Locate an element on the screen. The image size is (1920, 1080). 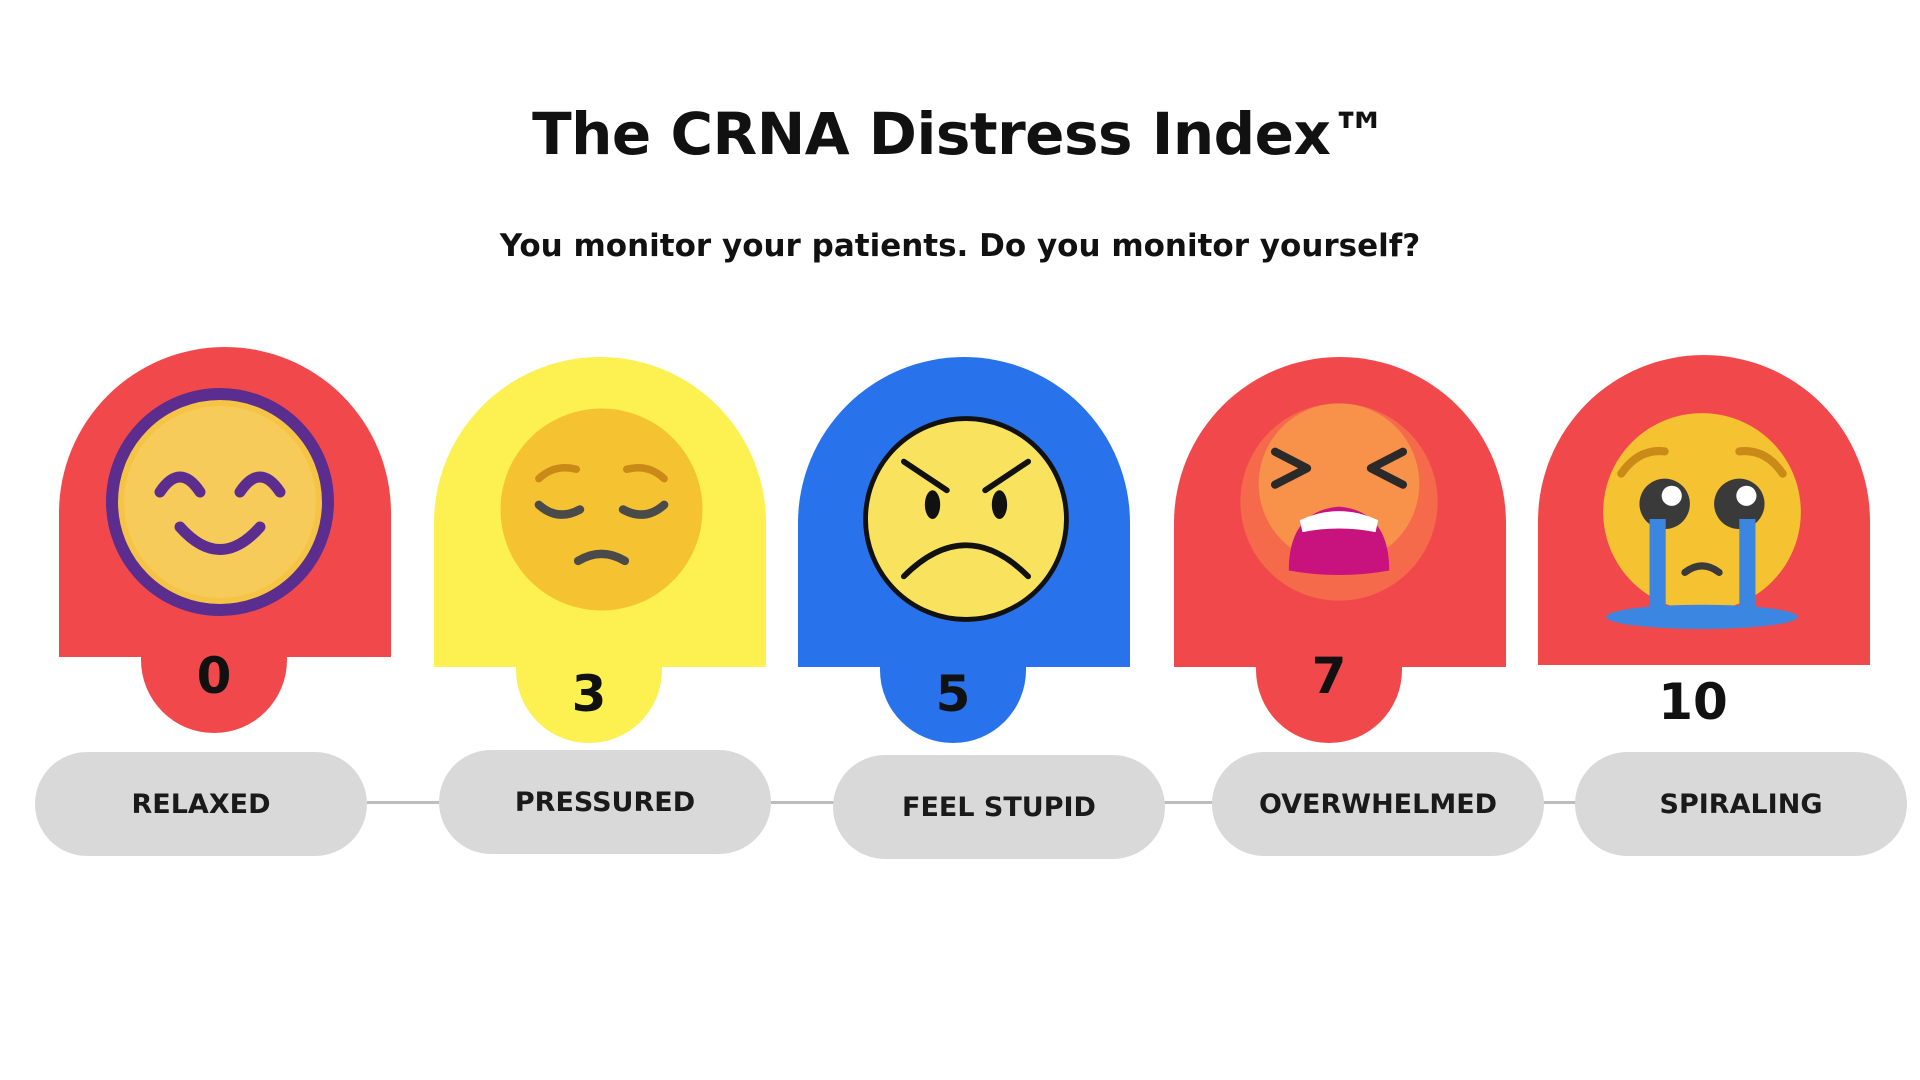
crying-face-icon is located at coordinates (1702, 521).